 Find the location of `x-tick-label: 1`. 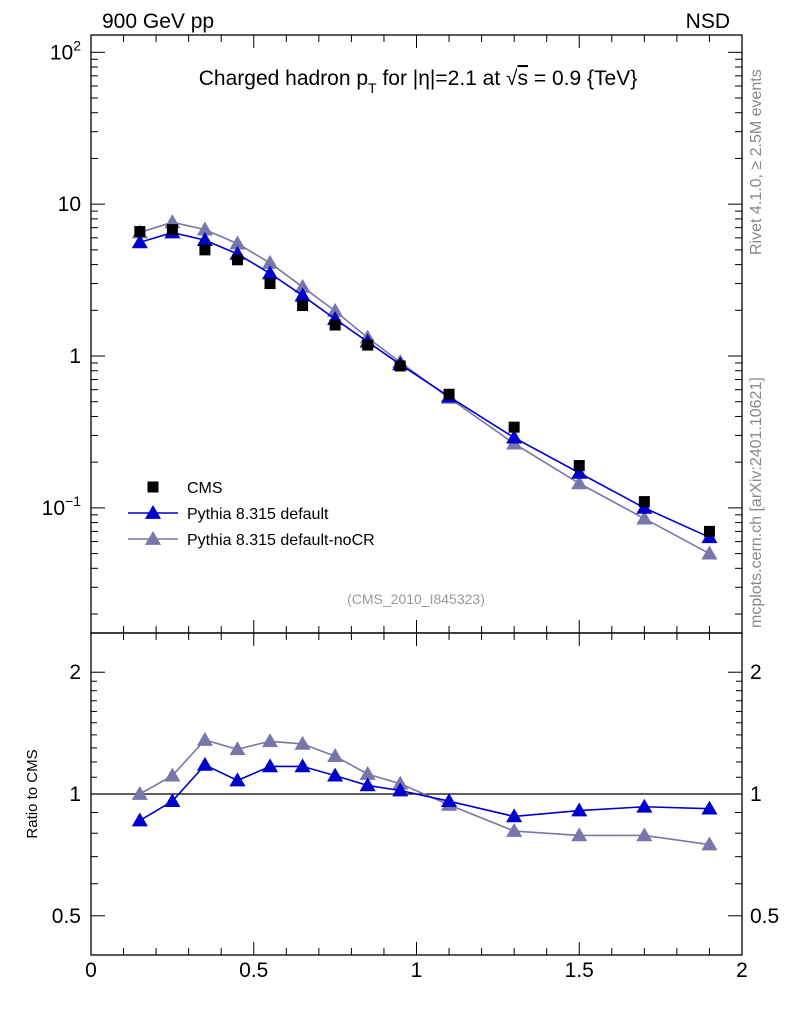

x-tick-label: 1 is located at coordinates (417, 970).